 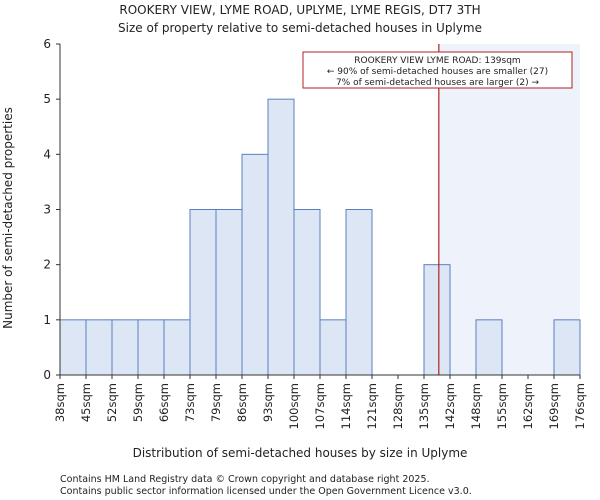 What do you see at coordinates (164, 402) in the screenshot?
I see `x-tick-label-66sqm: 66sqm` at bounding box center [164, 402].